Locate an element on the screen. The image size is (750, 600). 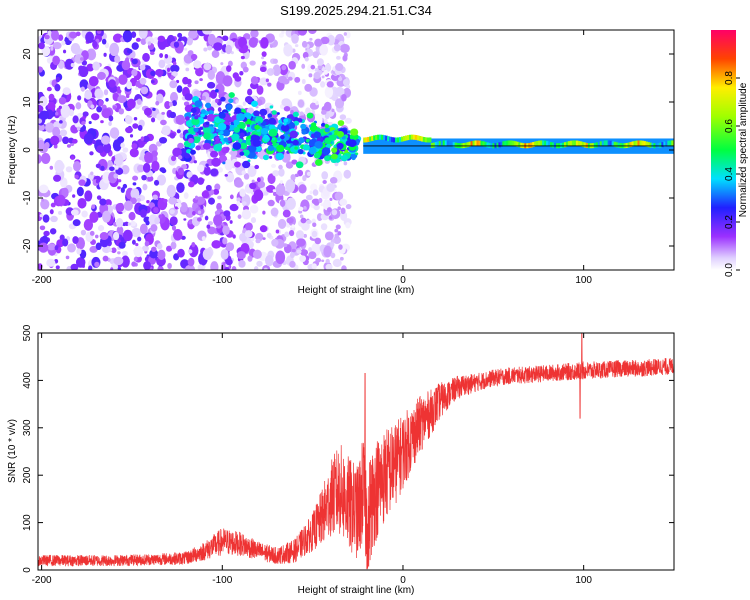
spectrogram-ytick-label: 20 is located at coordinates (27, 54).